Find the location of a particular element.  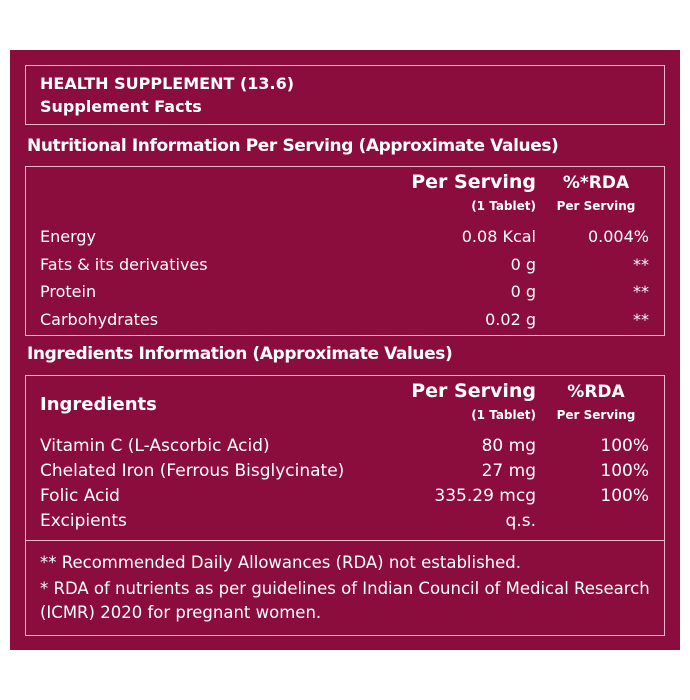

column-label: Ingredients is located at coordinates (98, 404).